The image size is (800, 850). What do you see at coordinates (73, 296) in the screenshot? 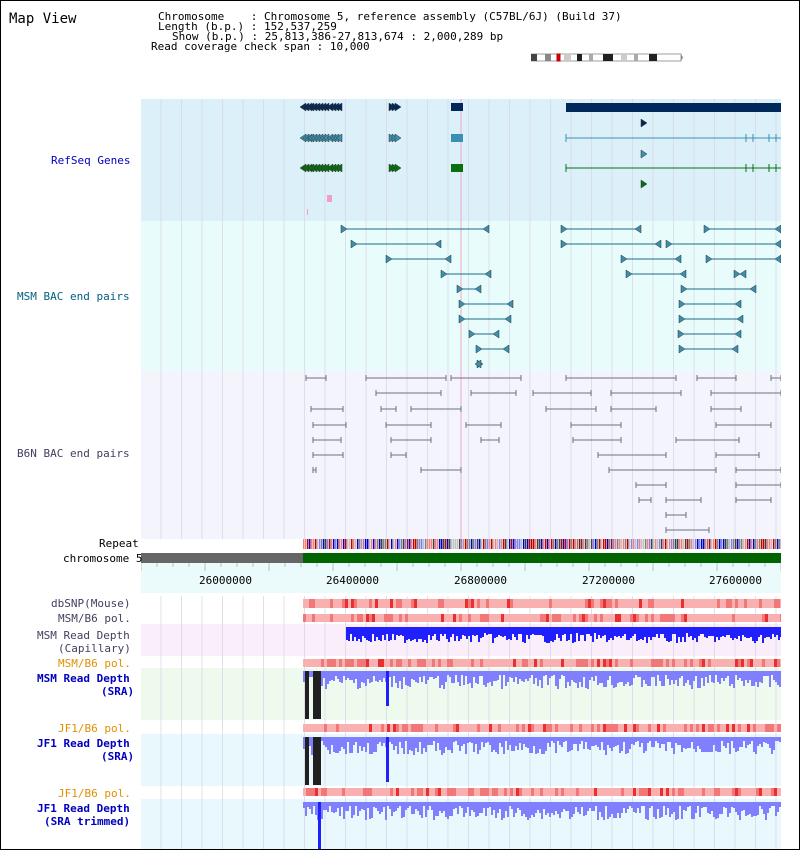
I see `msm-bac-label: MSM BAC end pairs` at bounding box center [73, 296].